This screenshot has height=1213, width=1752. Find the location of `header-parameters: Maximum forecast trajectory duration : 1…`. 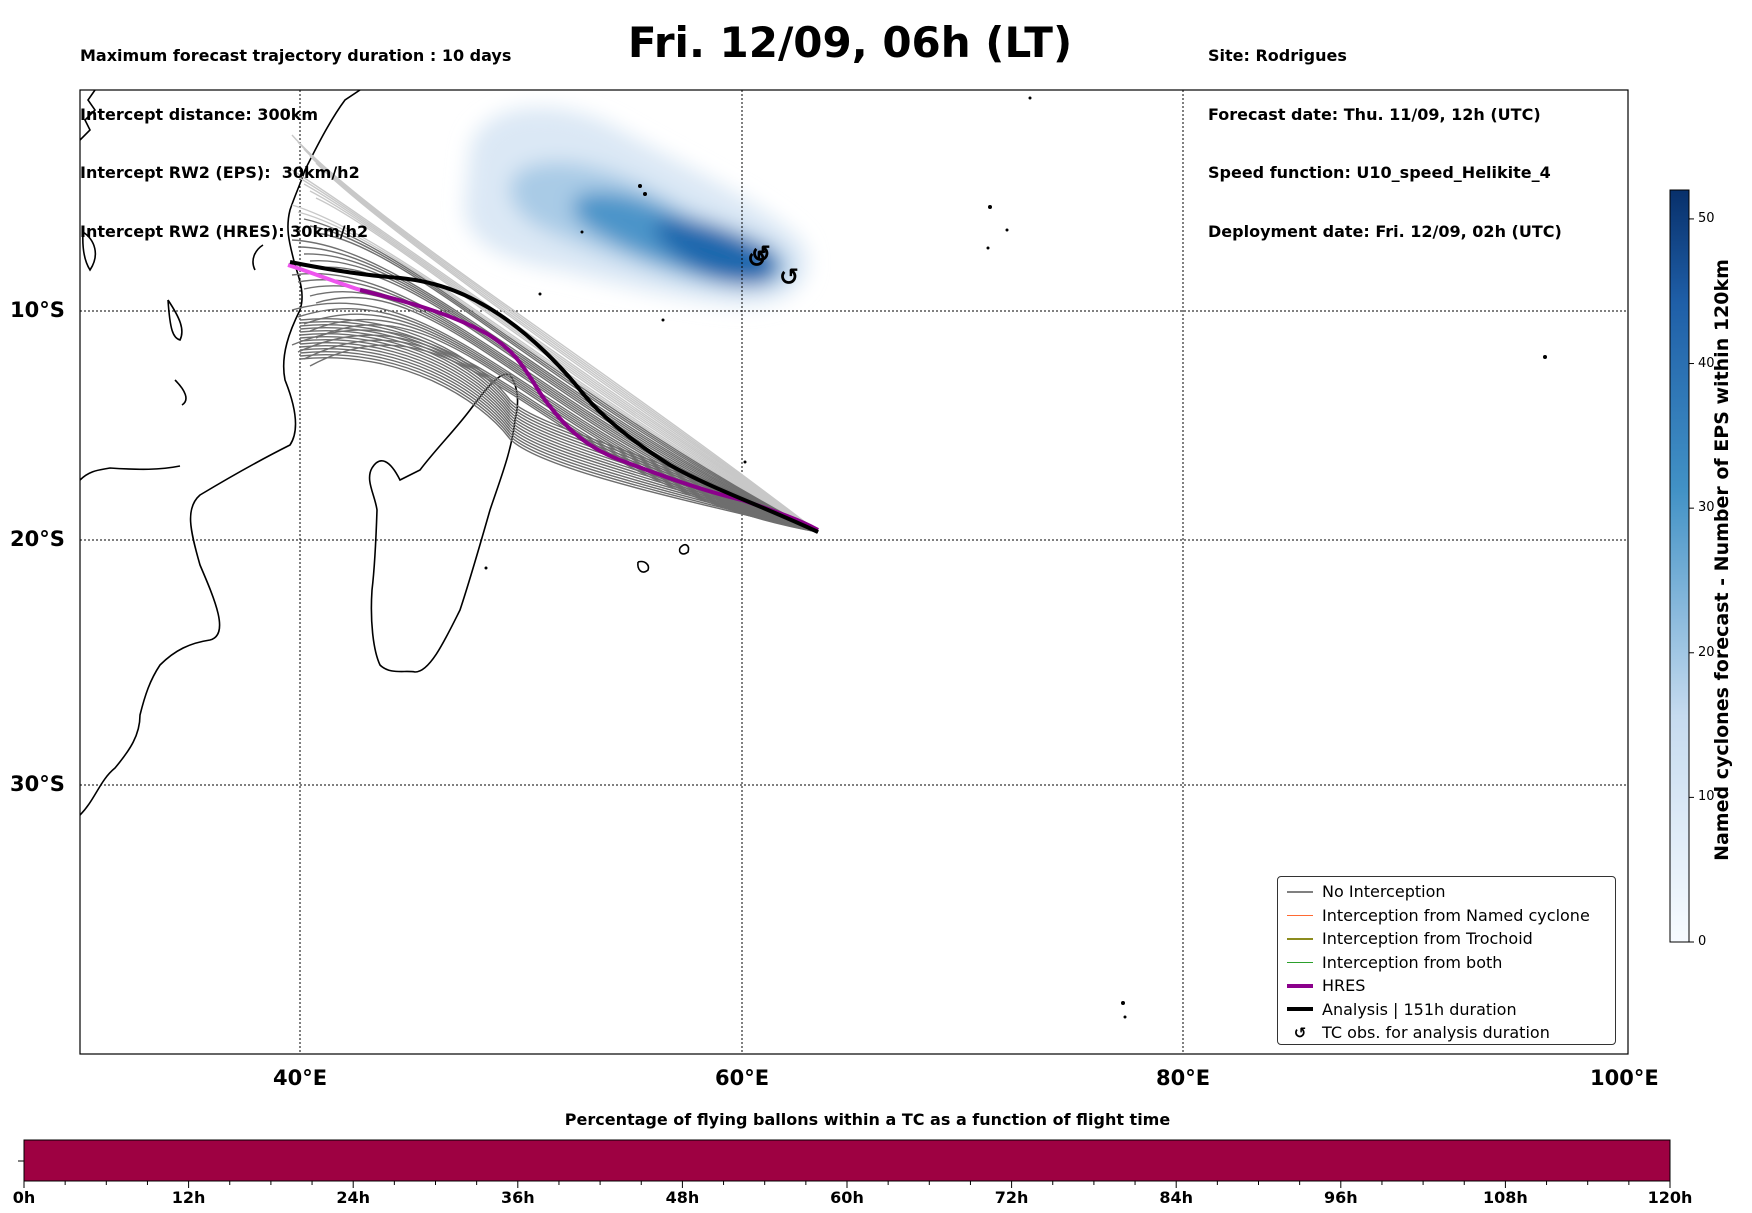

header-parameters: Maximum forecast trajectory duration : 1… is located at coordinates (295, 134).